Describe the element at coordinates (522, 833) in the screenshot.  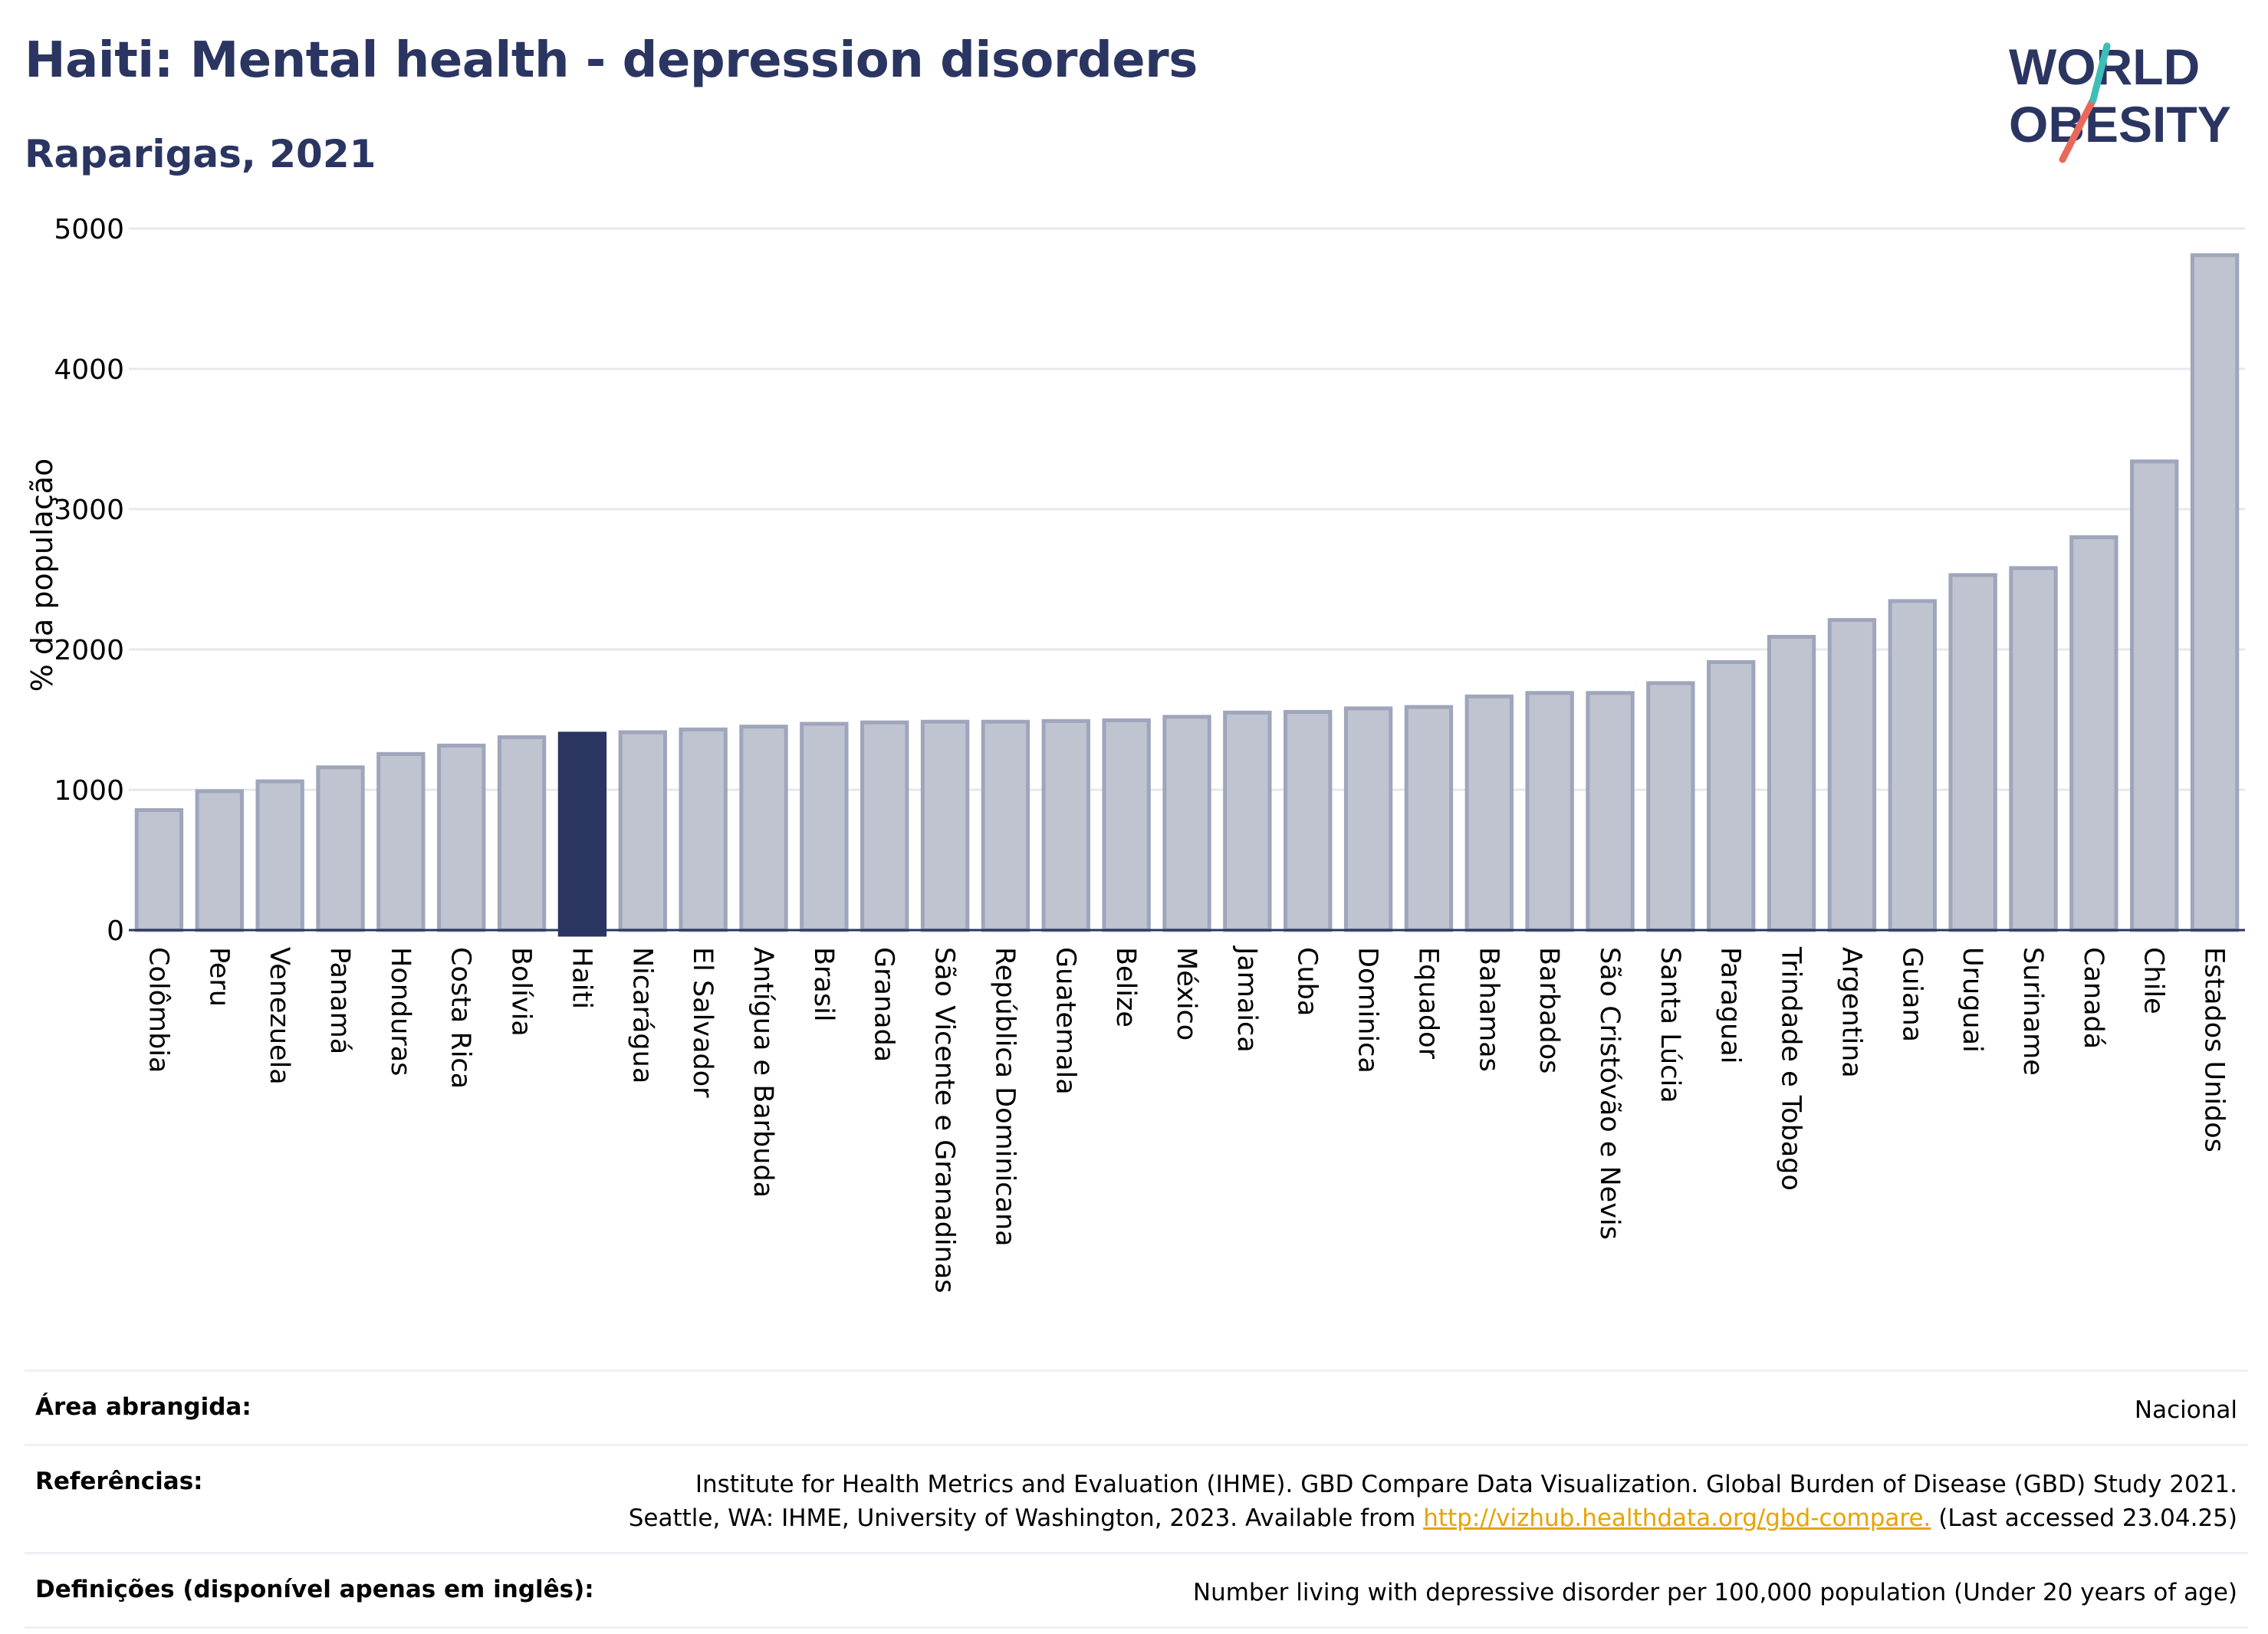
I see `bar-bolívia` at that location.